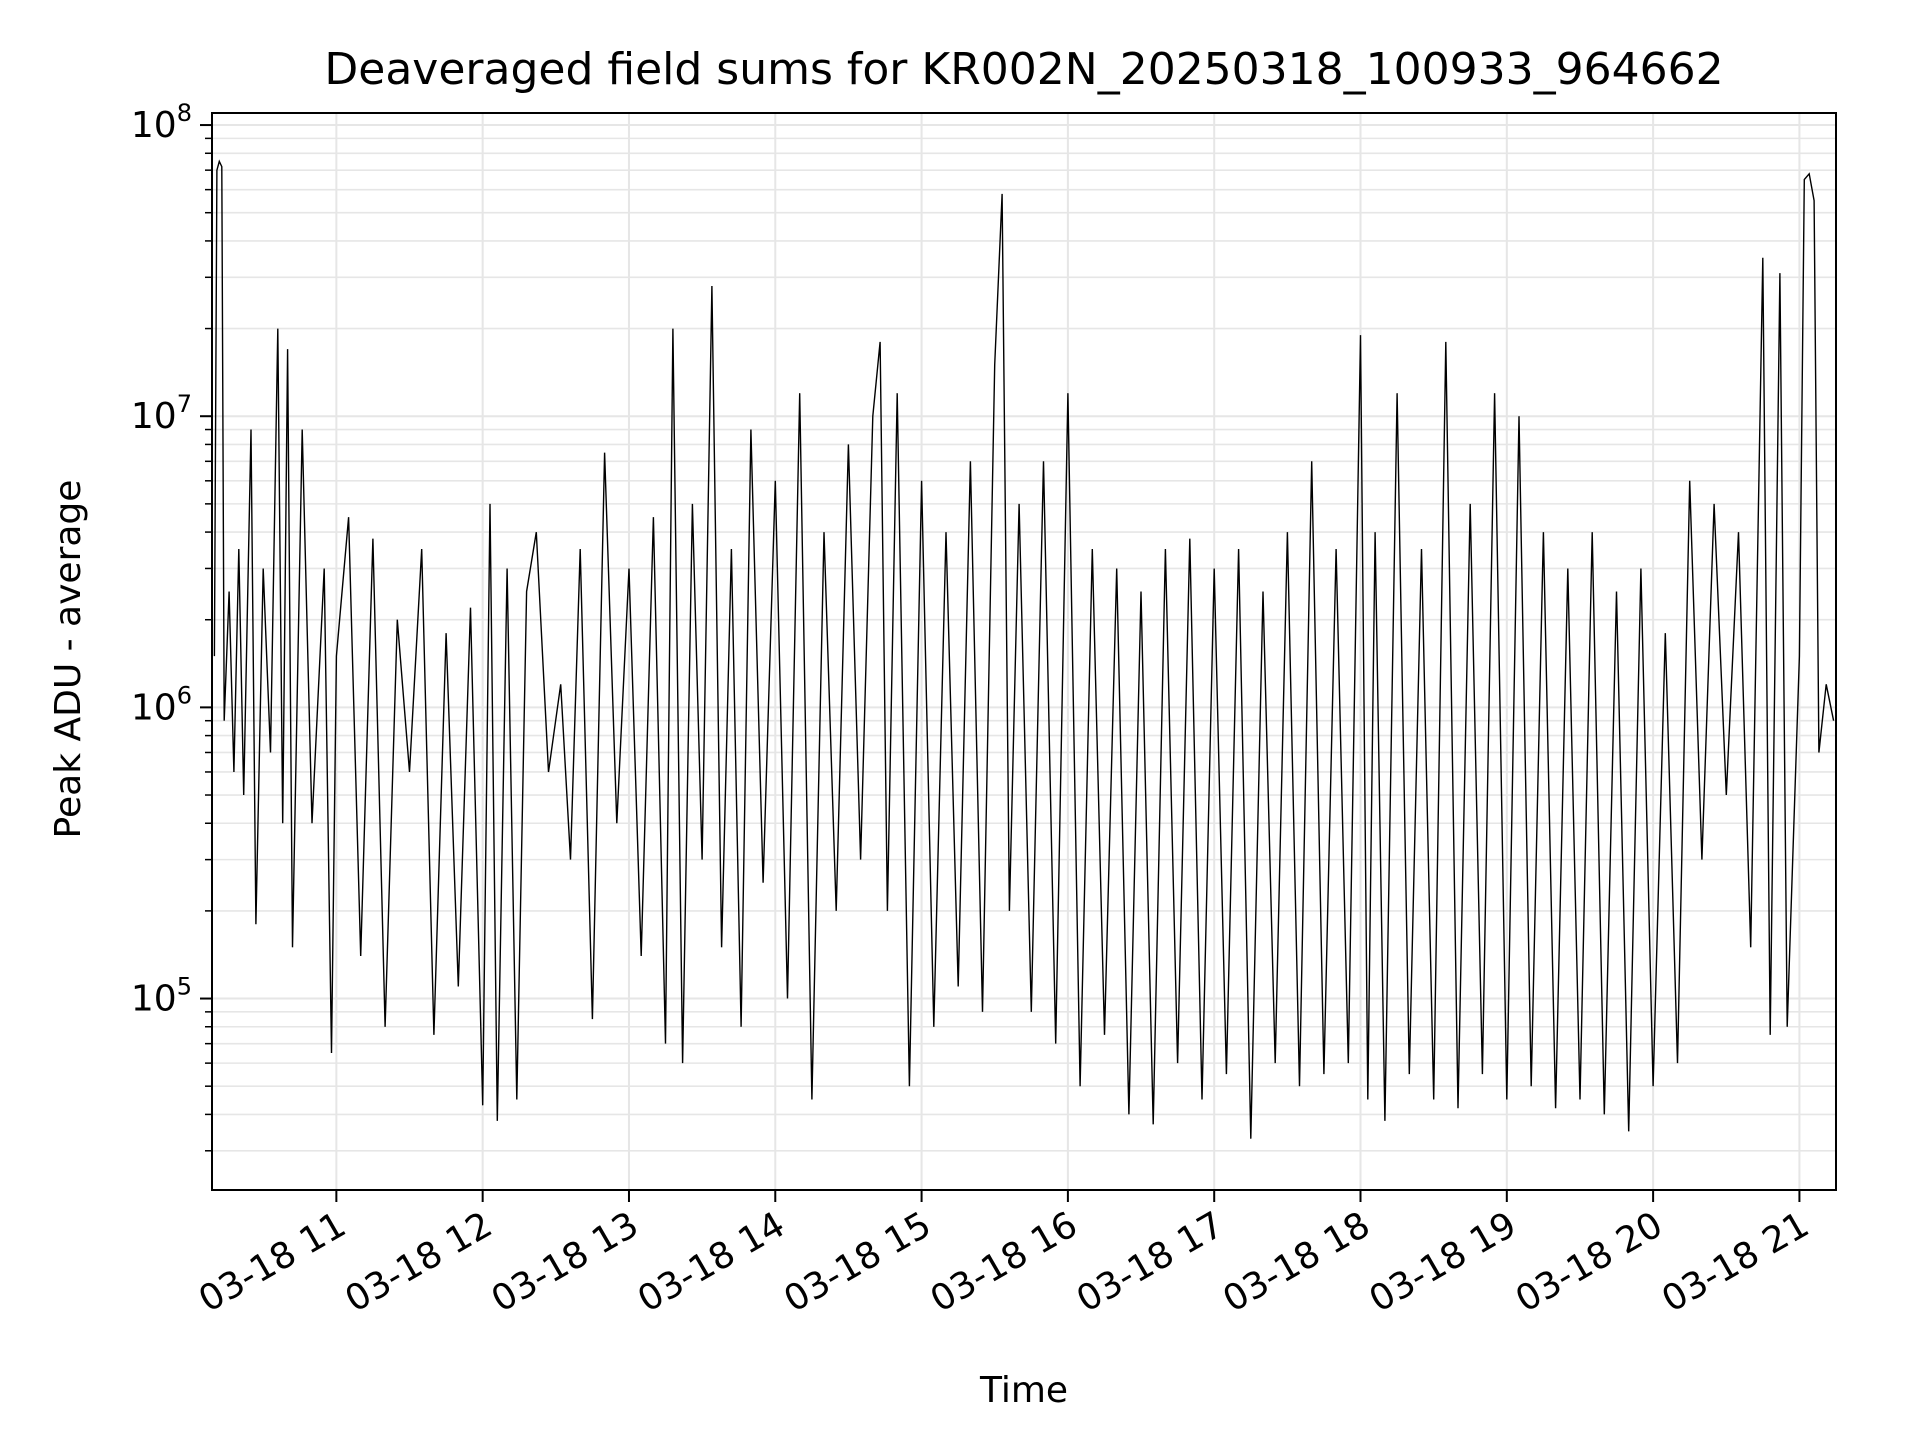 The width and height of the screenshot is (1920, 1445). What do you see at coordinates (1023, 1390) in the screenshot?
I see `x-axis-label: Time` at bounding box center [1023, 1390].